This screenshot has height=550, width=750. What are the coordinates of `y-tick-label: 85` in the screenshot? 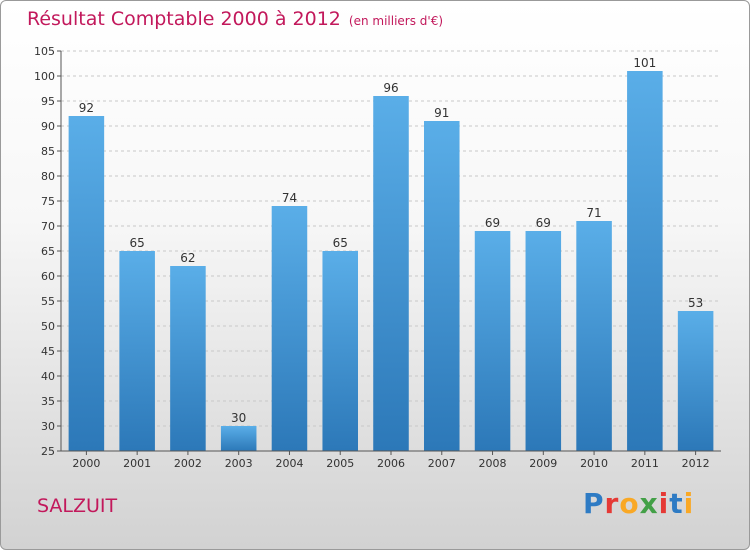 It's located at (48, 151).